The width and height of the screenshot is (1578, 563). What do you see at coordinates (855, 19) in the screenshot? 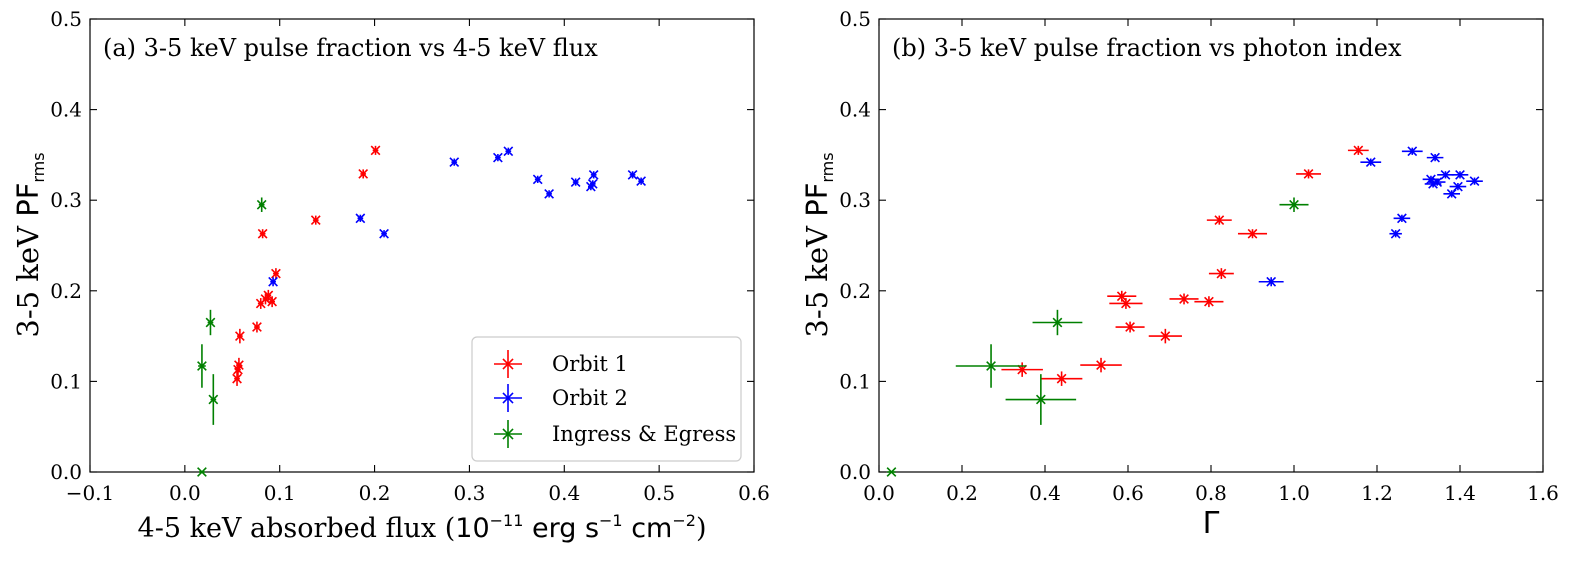
I see `y-tick-label: 0.5` at bounding box center [855, 19].